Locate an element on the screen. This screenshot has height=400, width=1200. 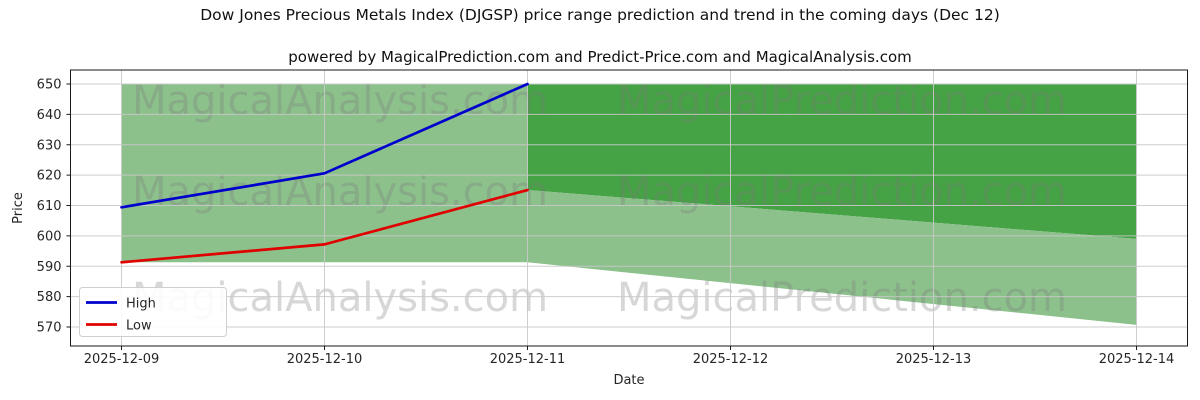
x-tick-label: 2025-12-14 is located at coordinates (1137, 359).